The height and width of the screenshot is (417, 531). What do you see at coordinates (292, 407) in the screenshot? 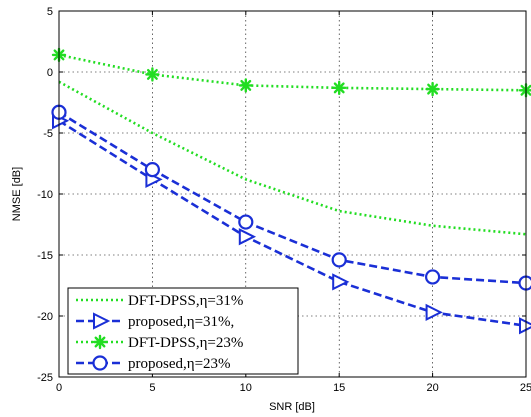
I see `x-axis-label: SNR [dB]` at bounding box center [292, 407].